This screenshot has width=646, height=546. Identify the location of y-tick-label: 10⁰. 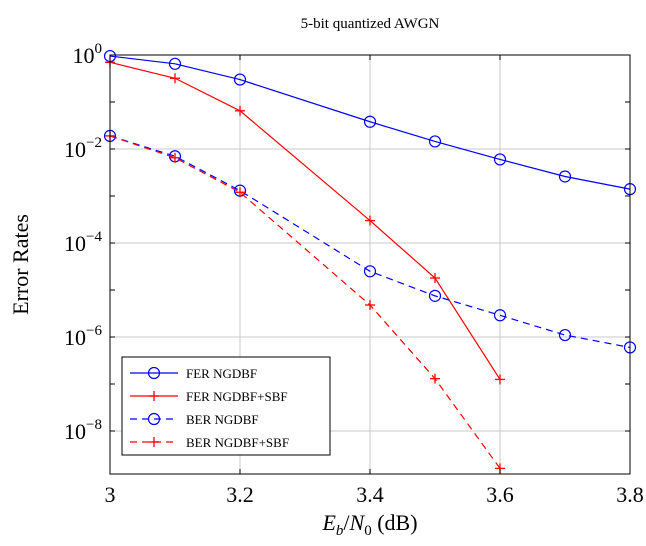
(88, 54).